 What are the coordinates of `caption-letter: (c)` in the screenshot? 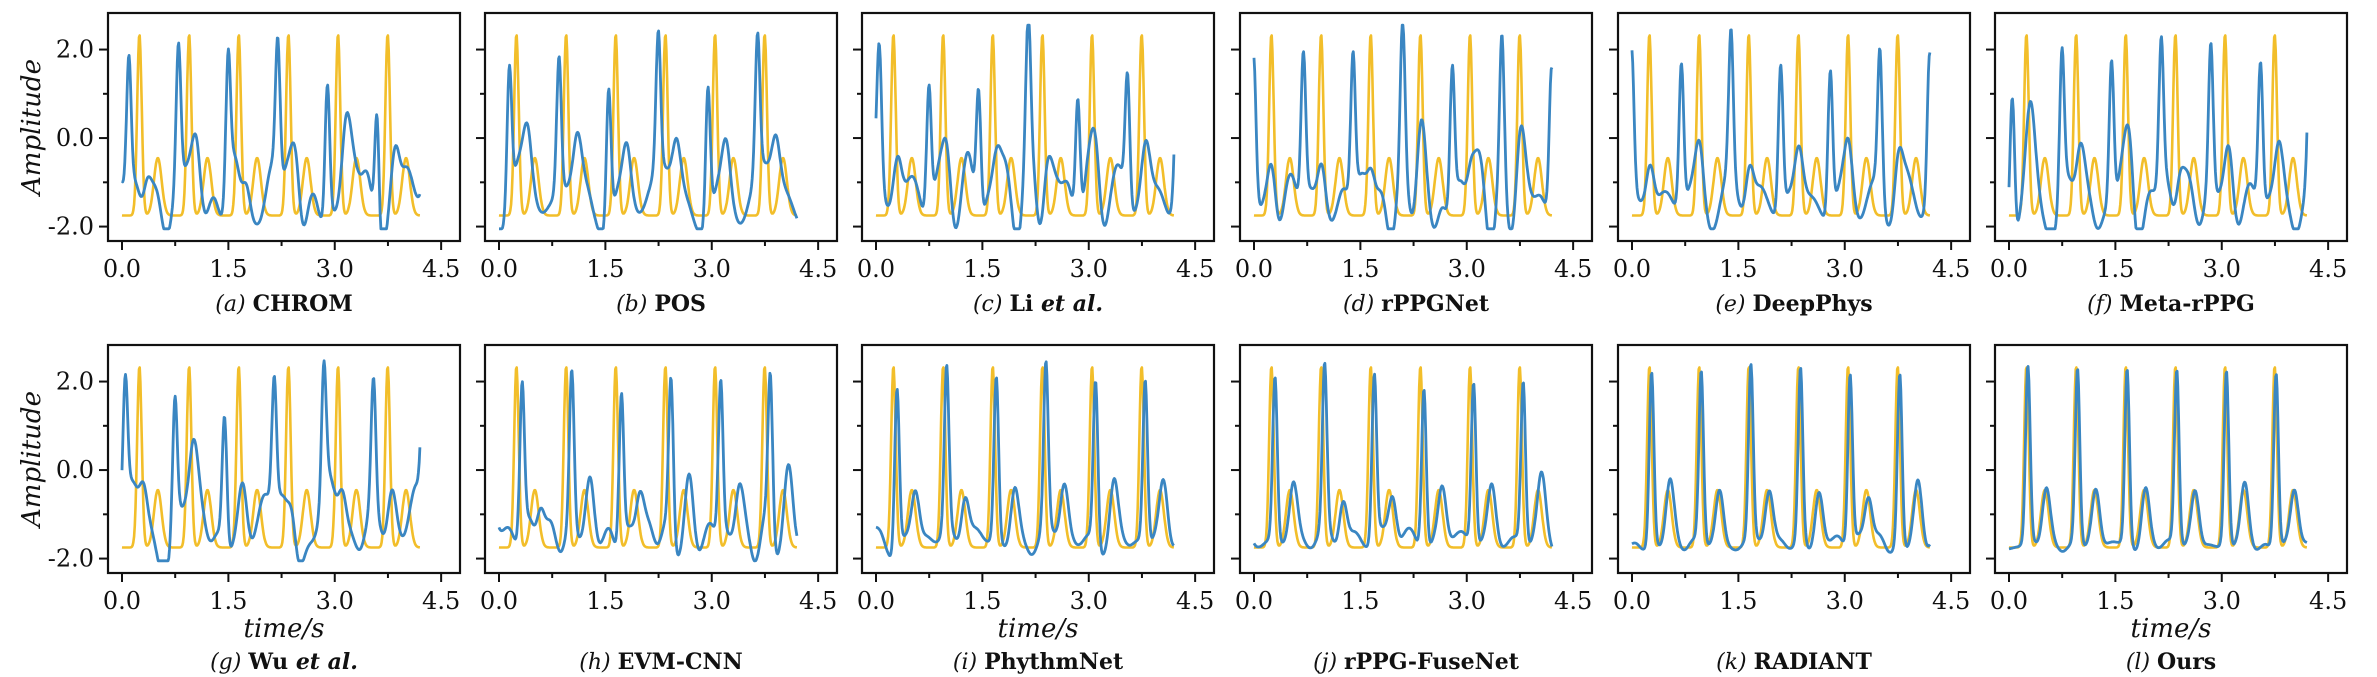 It's located at (991, 304).